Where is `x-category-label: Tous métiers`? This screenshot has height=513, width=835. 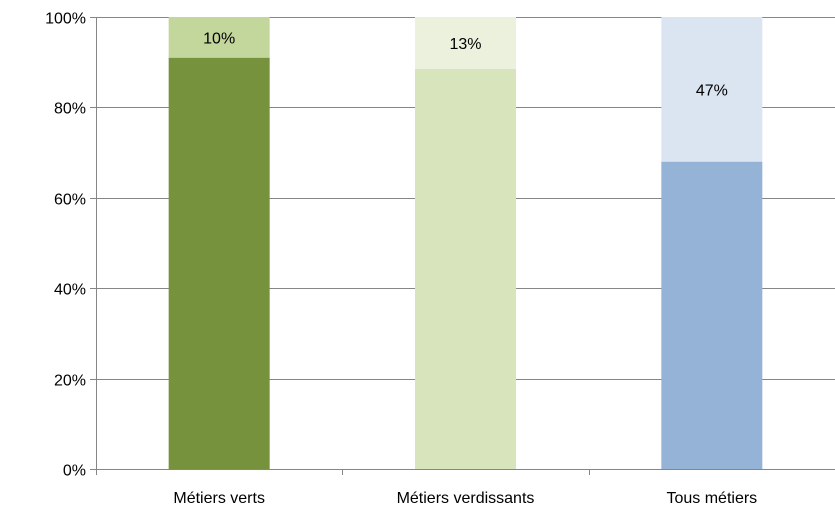
x-category-label: Tous métiers is located at coordinates (711, 498).